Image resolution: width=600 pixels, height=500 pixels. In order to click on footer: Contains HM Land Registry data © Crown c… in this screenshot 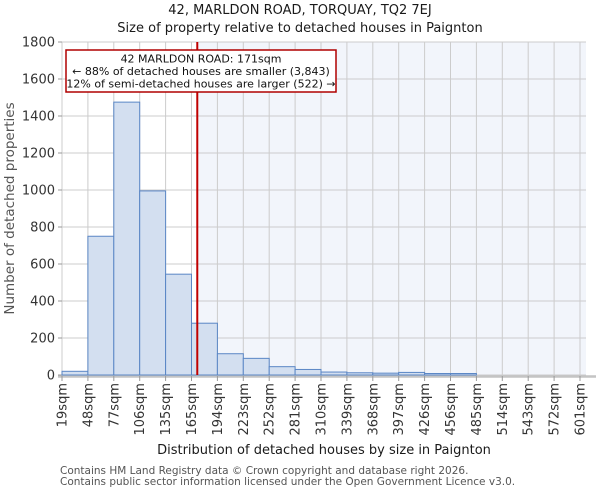, I will do `click(330, 477)`.